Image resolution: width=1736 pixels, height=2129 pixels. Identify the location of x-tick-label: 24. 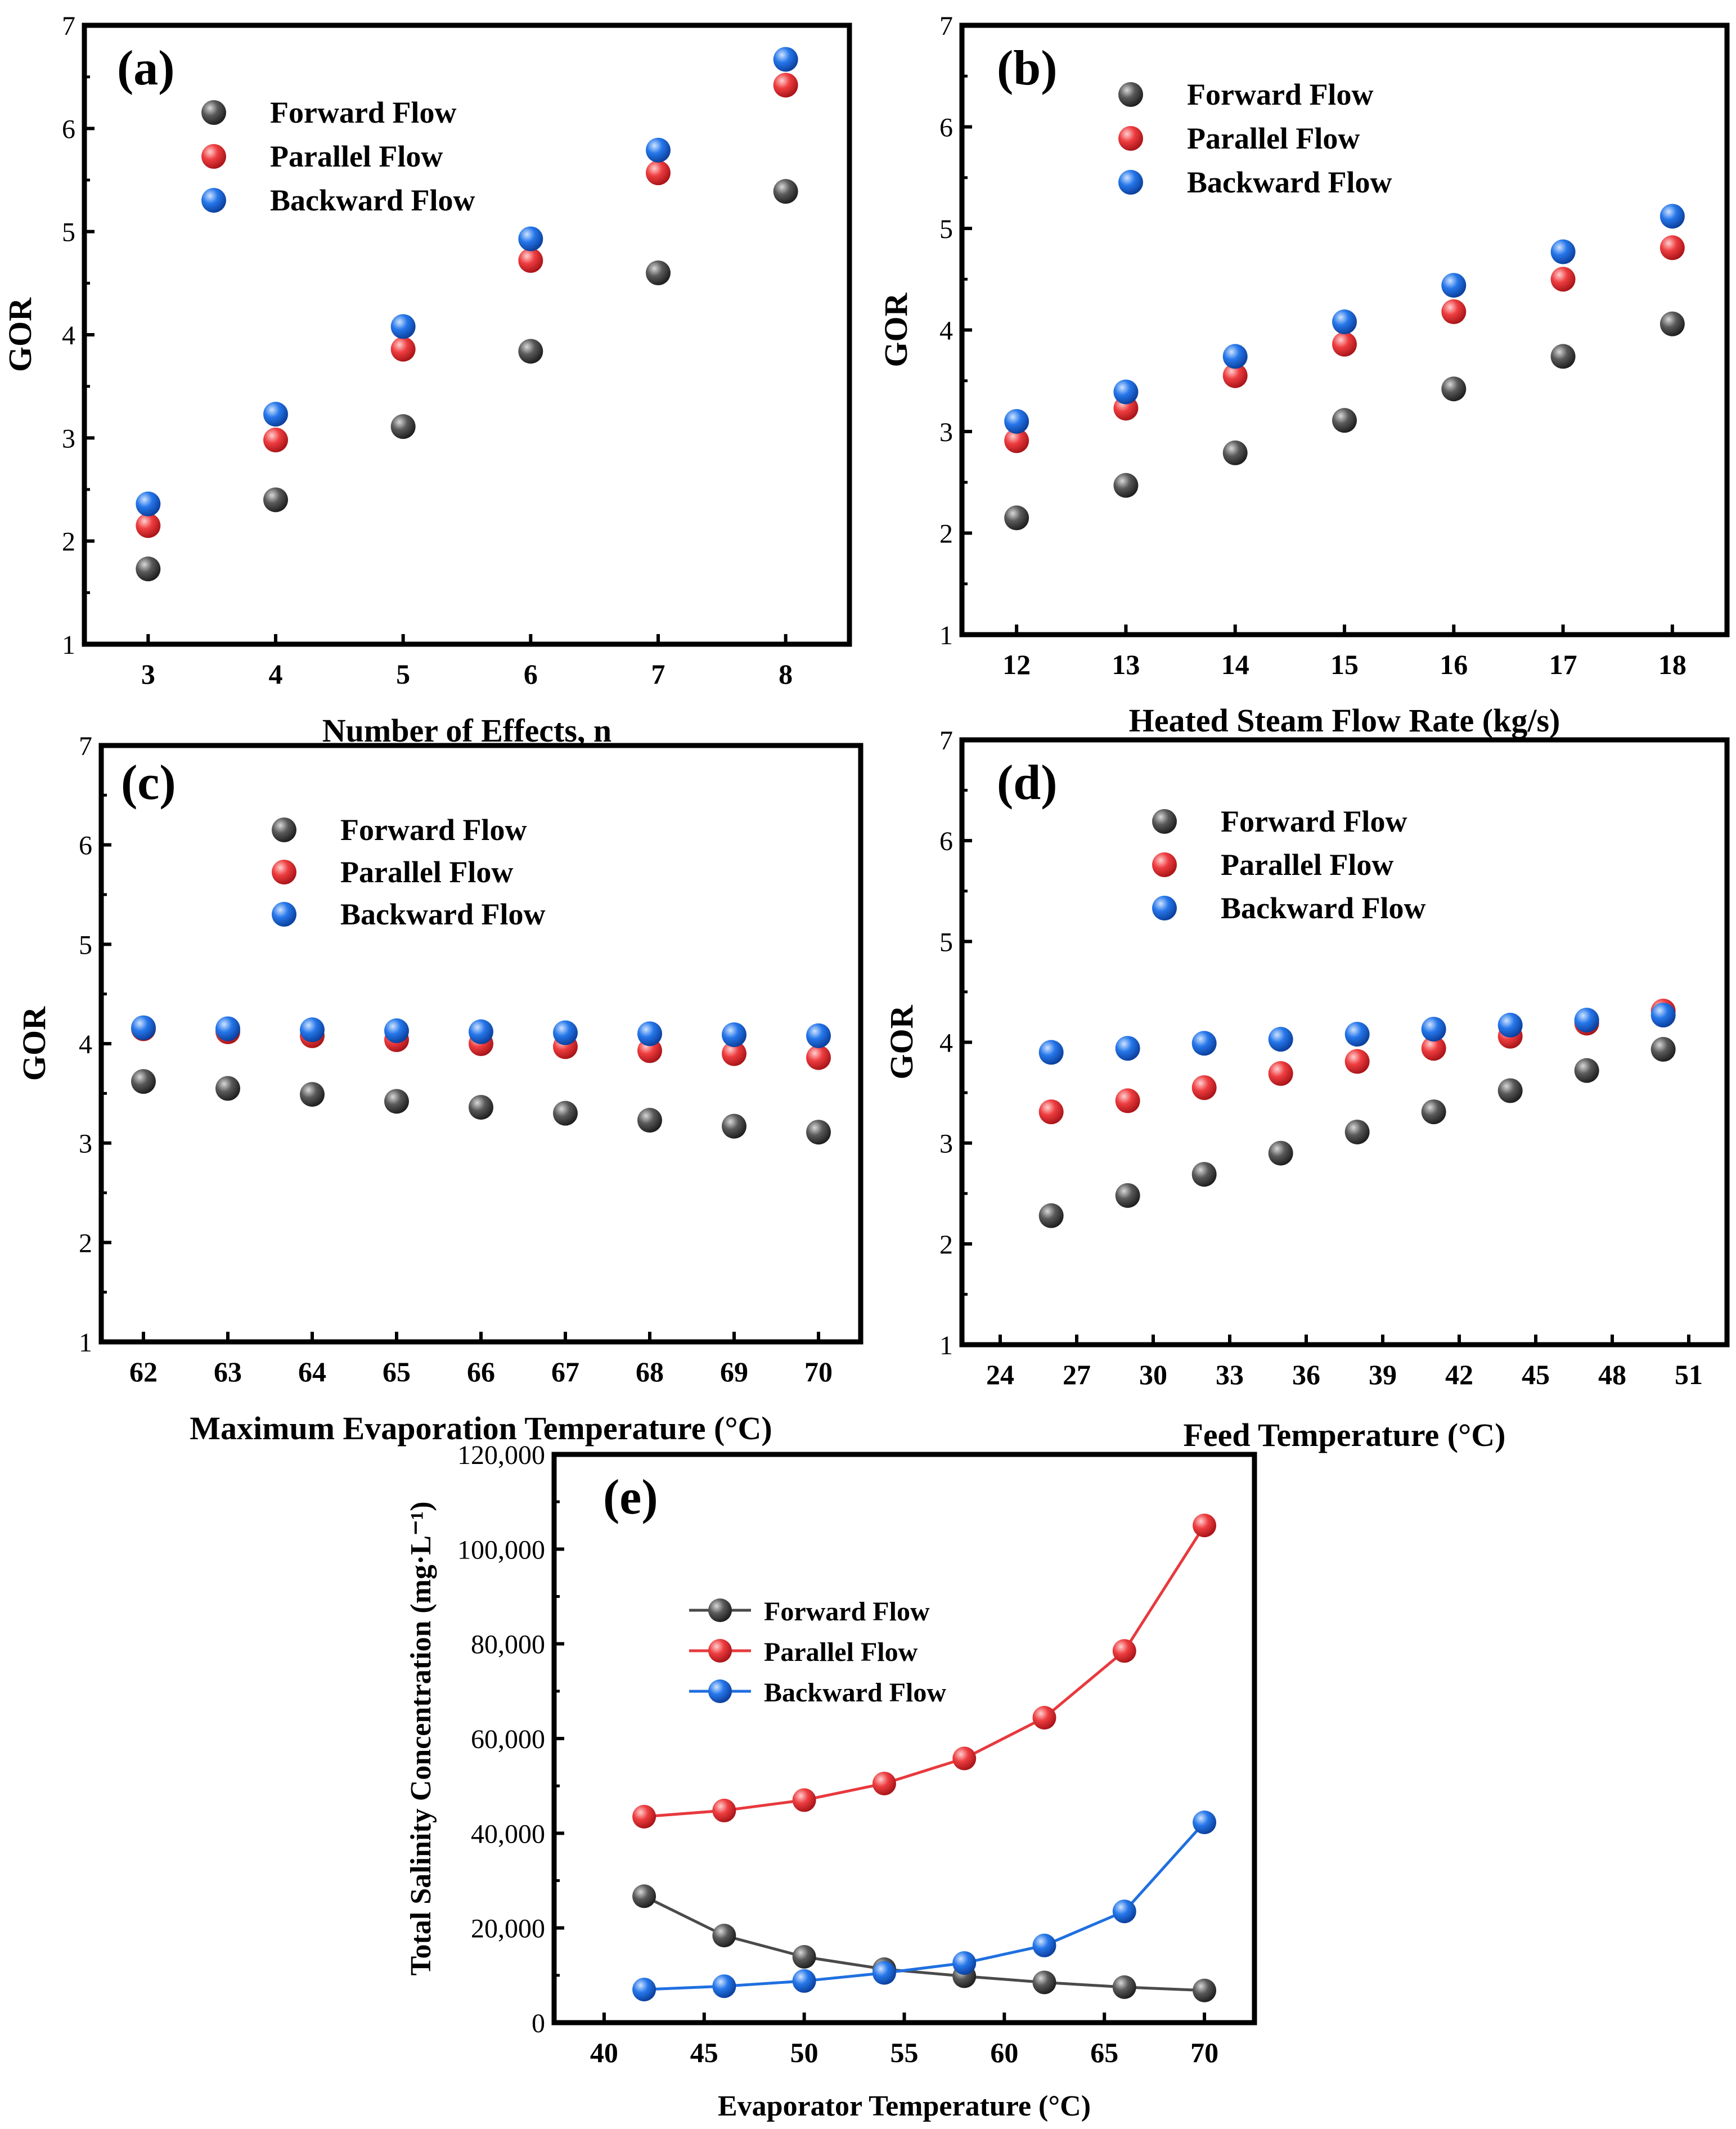
(1000, 1374).